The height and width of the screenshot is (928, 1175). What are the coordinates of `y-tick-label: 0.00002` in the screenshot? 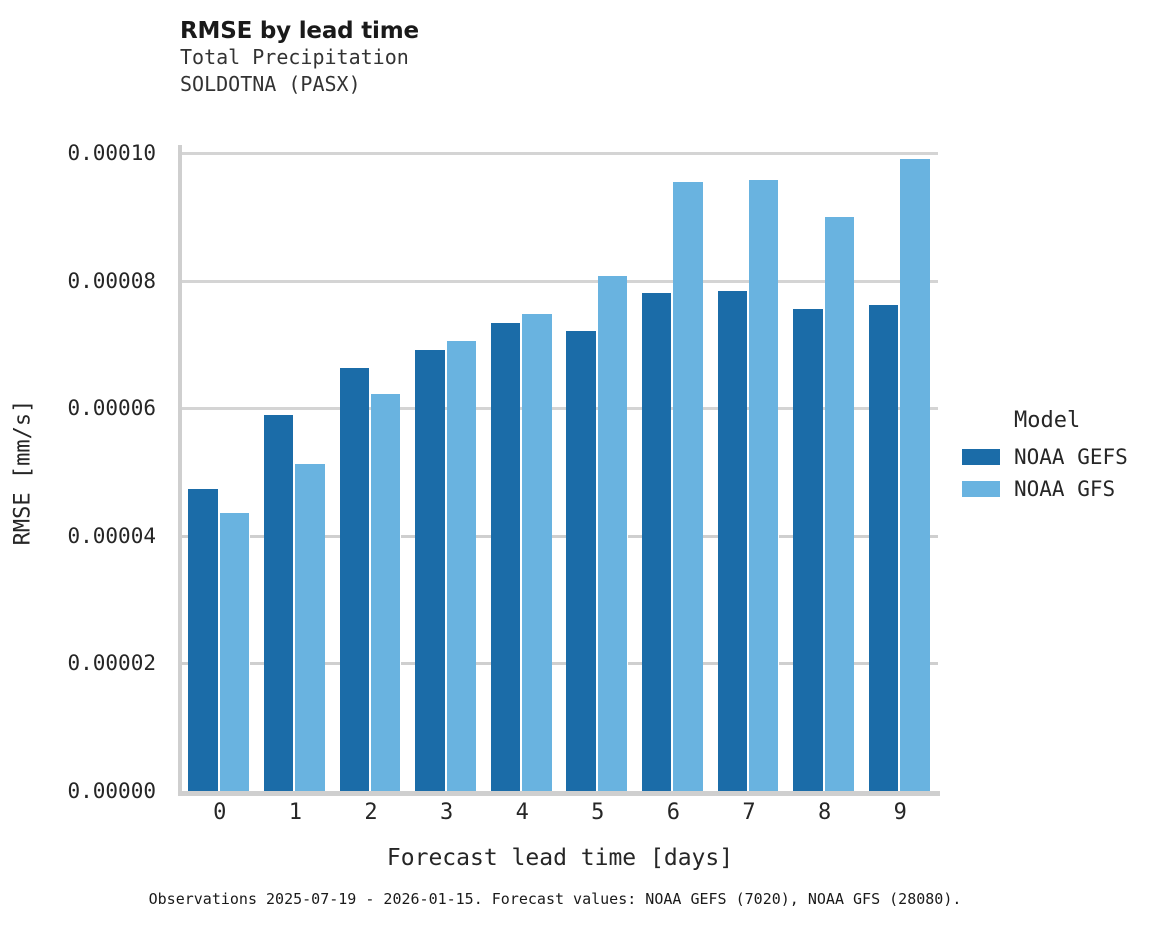 It's located at (111, 663).